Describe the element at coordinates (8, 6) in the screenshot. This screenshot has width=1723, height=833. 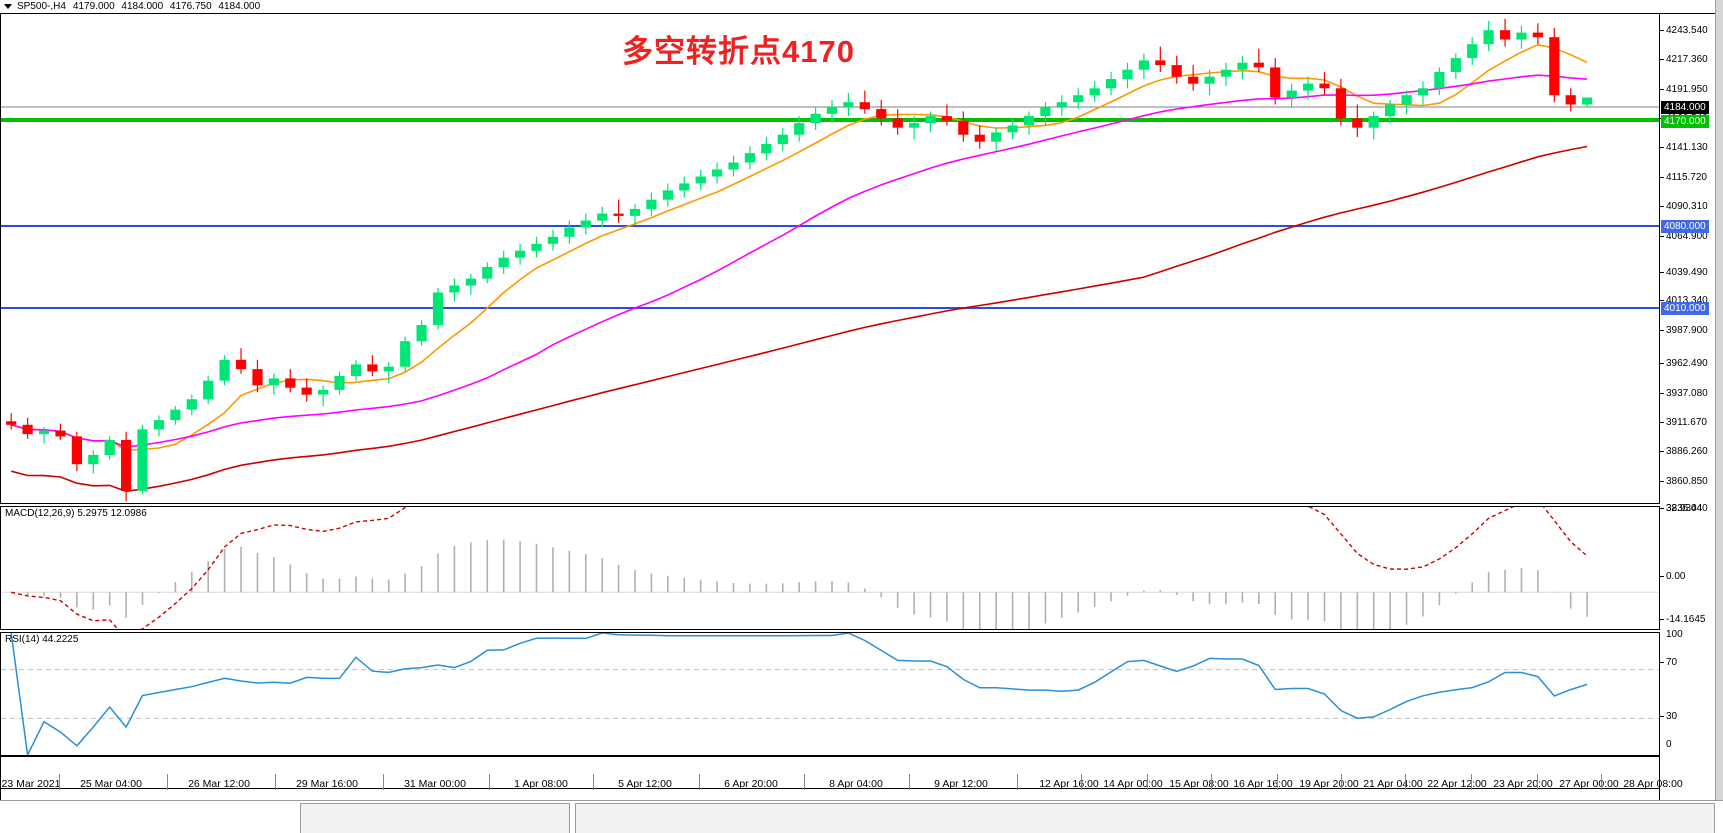
I see `chevron-down-icon` at that location.